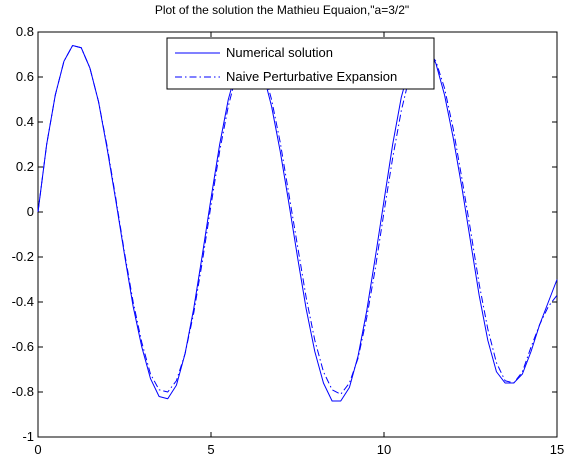  What do you see at coordinates (30, 211) in the screenshot?
I see `y-tick-label: 0` at bounding box center [30, 211].